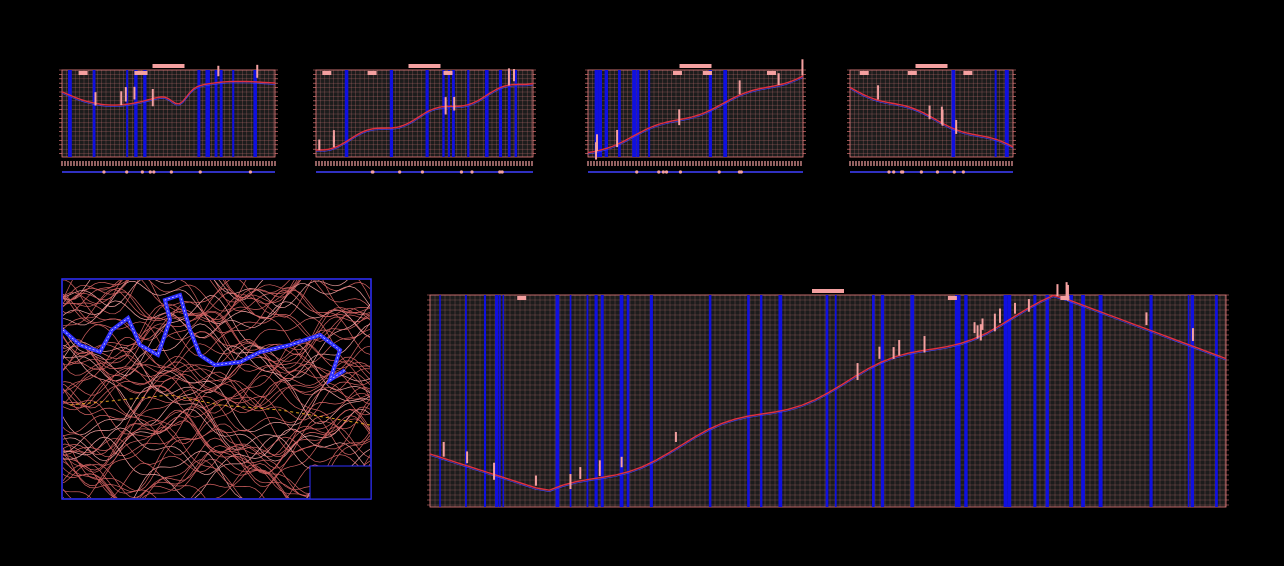  What do you see at coordinates (168, 113) in the screenshot?
I see `profile-frame` at bounding box center [168, 113].